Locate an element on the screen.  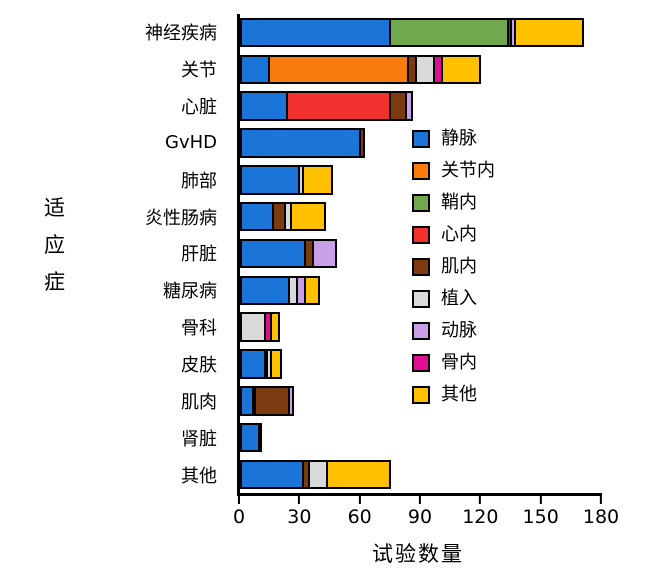
legend-item: 肌内 is located at coordinates (453, 267).